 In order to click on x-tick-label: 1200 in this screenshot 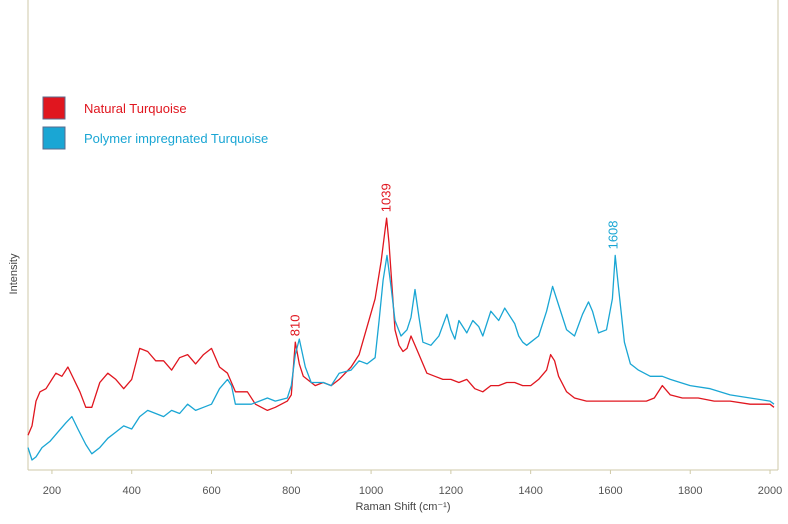, I will do `click(451, 491)`.